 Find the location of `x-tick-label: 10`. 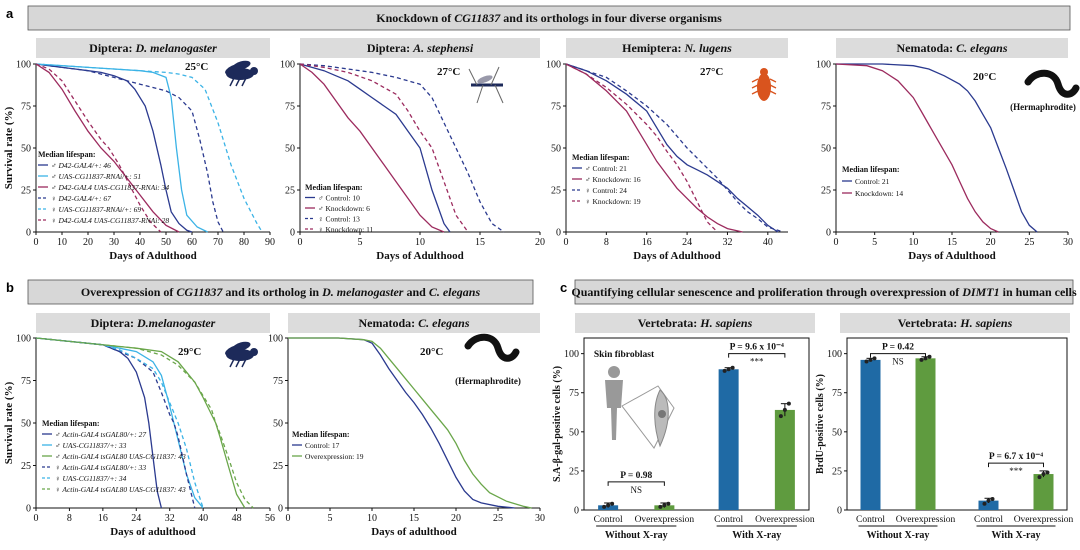

x-tick-label: 10 is located at coordinates (913, 242).